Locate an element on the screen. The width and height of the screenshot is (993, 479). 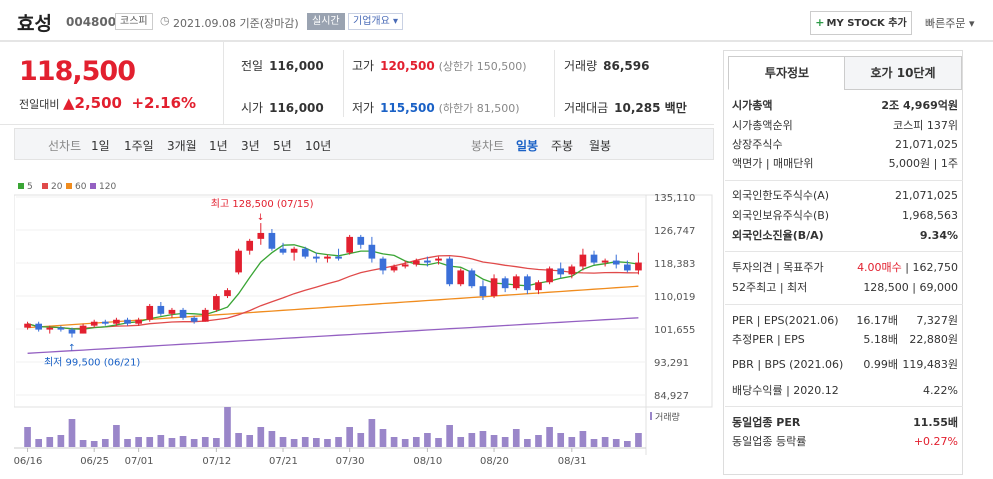
par-row: 액면가 | 매매단위 5,000원 | 1주 is located at coordinates (845, 164).